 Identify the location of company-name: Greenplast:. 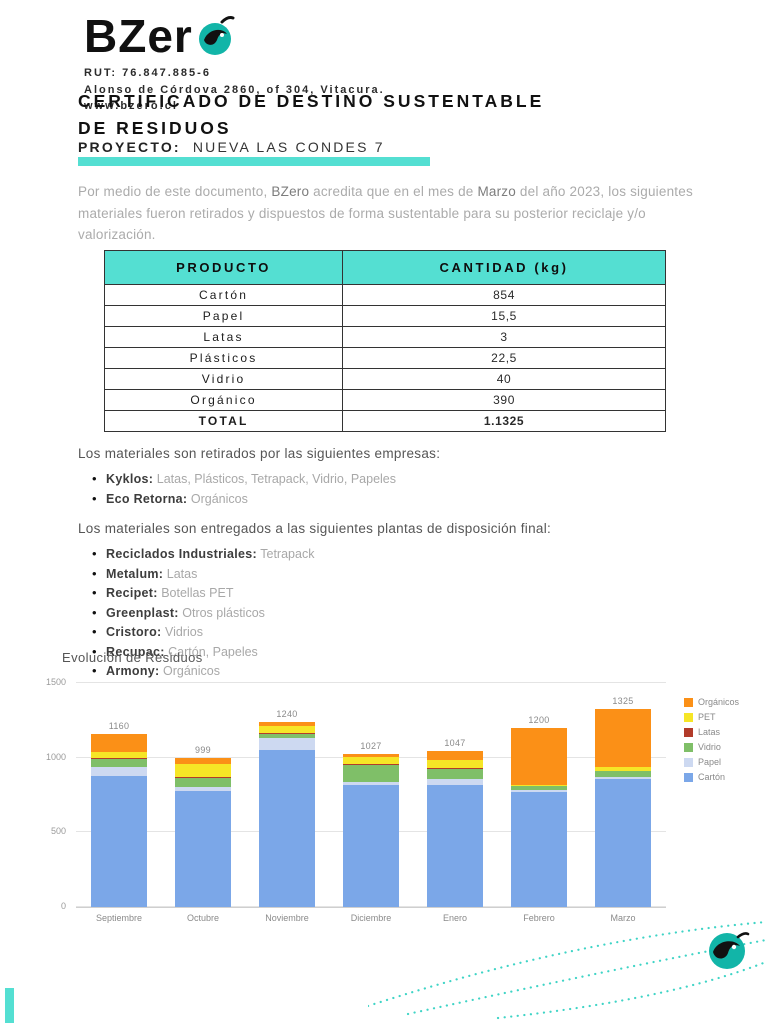
(142, 612).